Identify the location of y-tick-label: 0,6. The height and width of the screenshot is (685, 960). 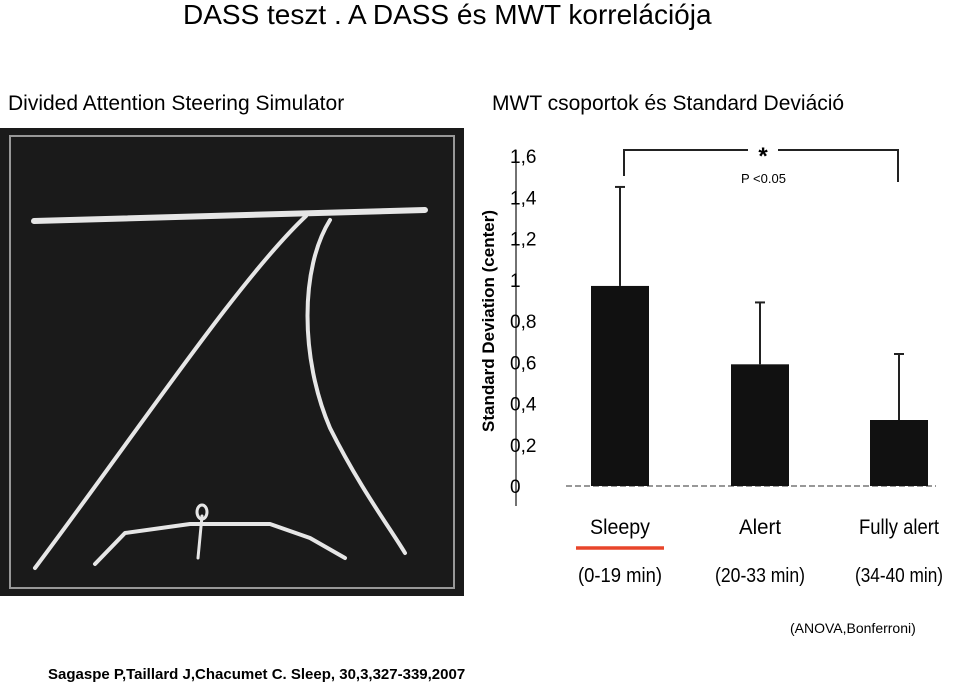
(523, 363).